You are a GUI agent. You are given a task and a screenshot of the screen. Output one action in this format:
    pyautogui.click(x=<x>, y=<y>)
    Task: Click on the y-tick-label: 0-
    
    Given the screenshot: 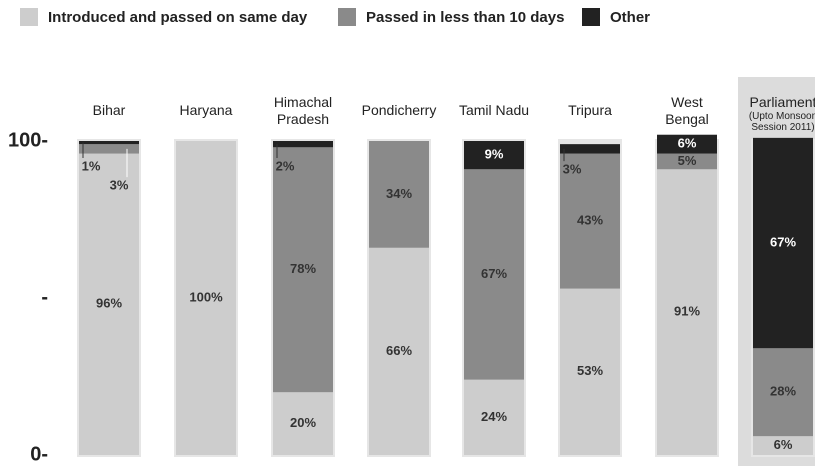 What is the action you would take?
    pyautogui.click(x=39, y=454)
    